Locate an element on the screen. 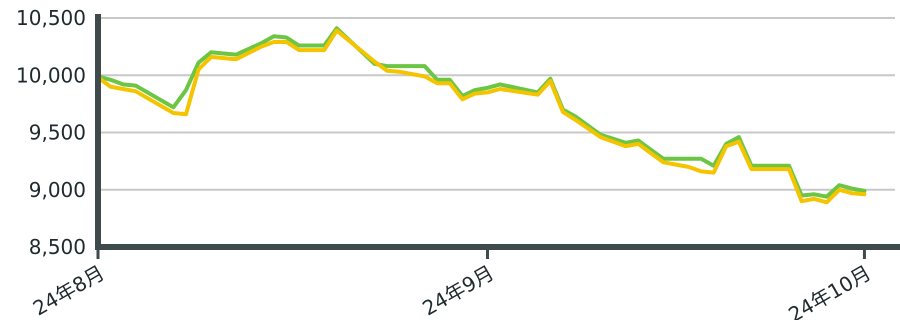  y-tick-label: 8,500 is located at coordinates (57, 247).